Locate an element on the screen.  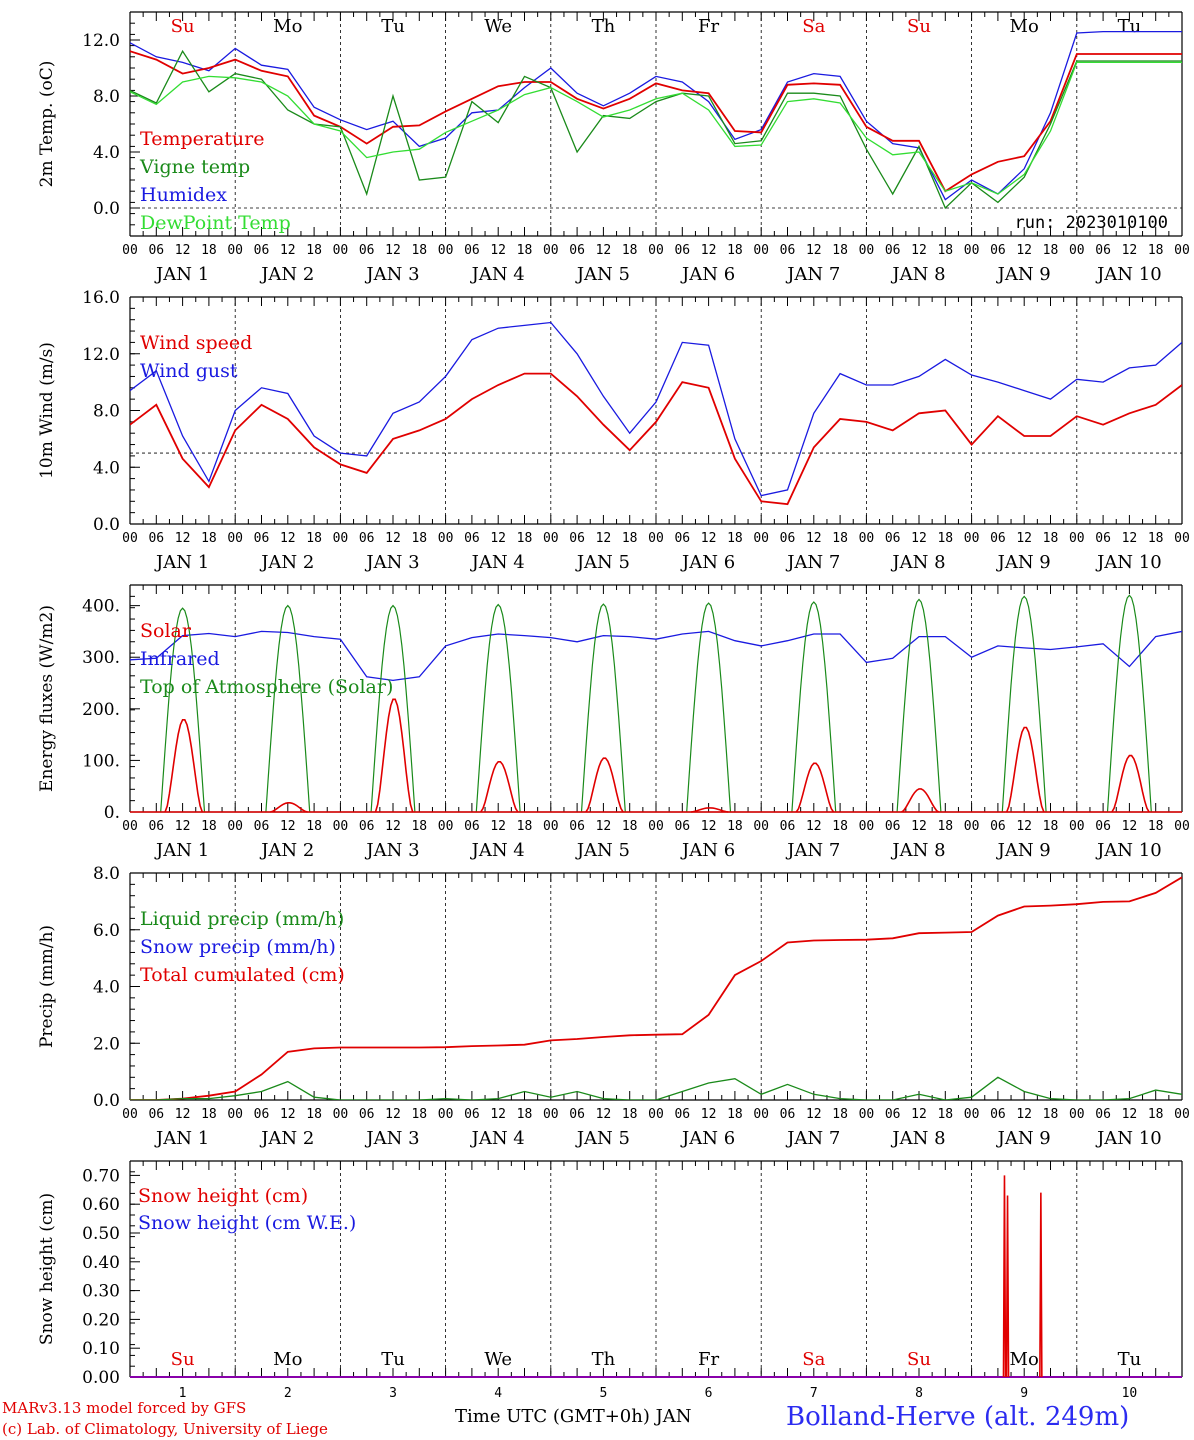
y-tick-label: 0. is located at coordinates (112, 813).